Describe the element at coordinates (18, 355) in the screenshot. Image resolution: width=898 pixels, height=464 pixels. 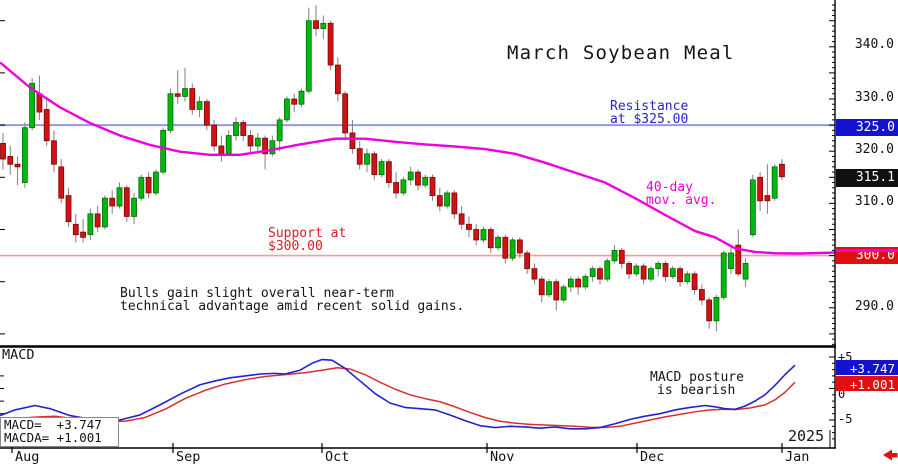
I see `macd-panel-label: MACD` at that location.